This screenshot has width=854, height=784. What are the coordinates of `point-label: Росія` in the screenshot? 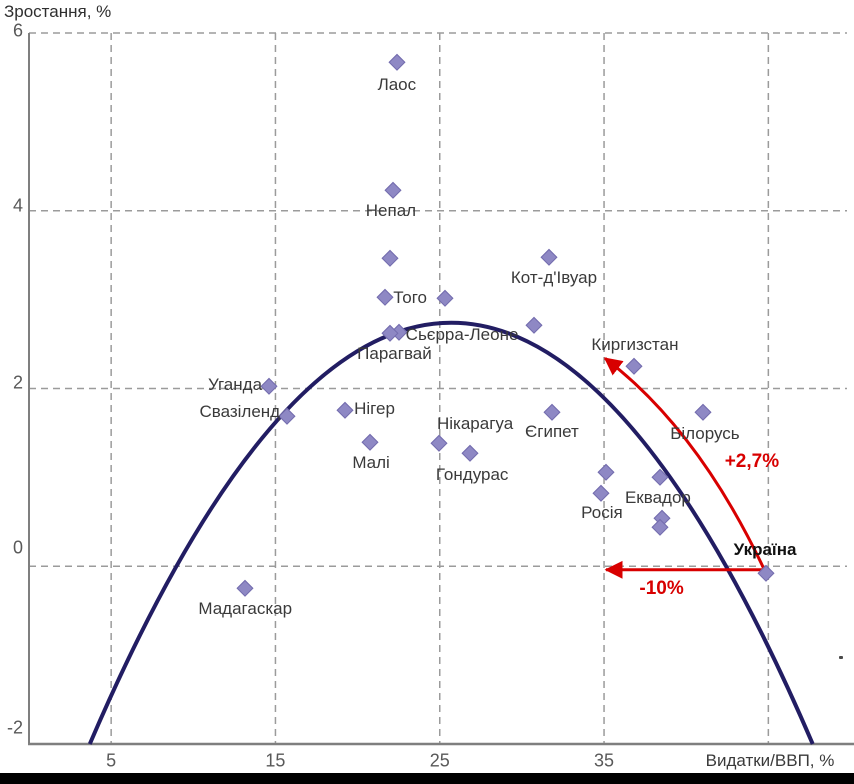 It's located at (602, 513).